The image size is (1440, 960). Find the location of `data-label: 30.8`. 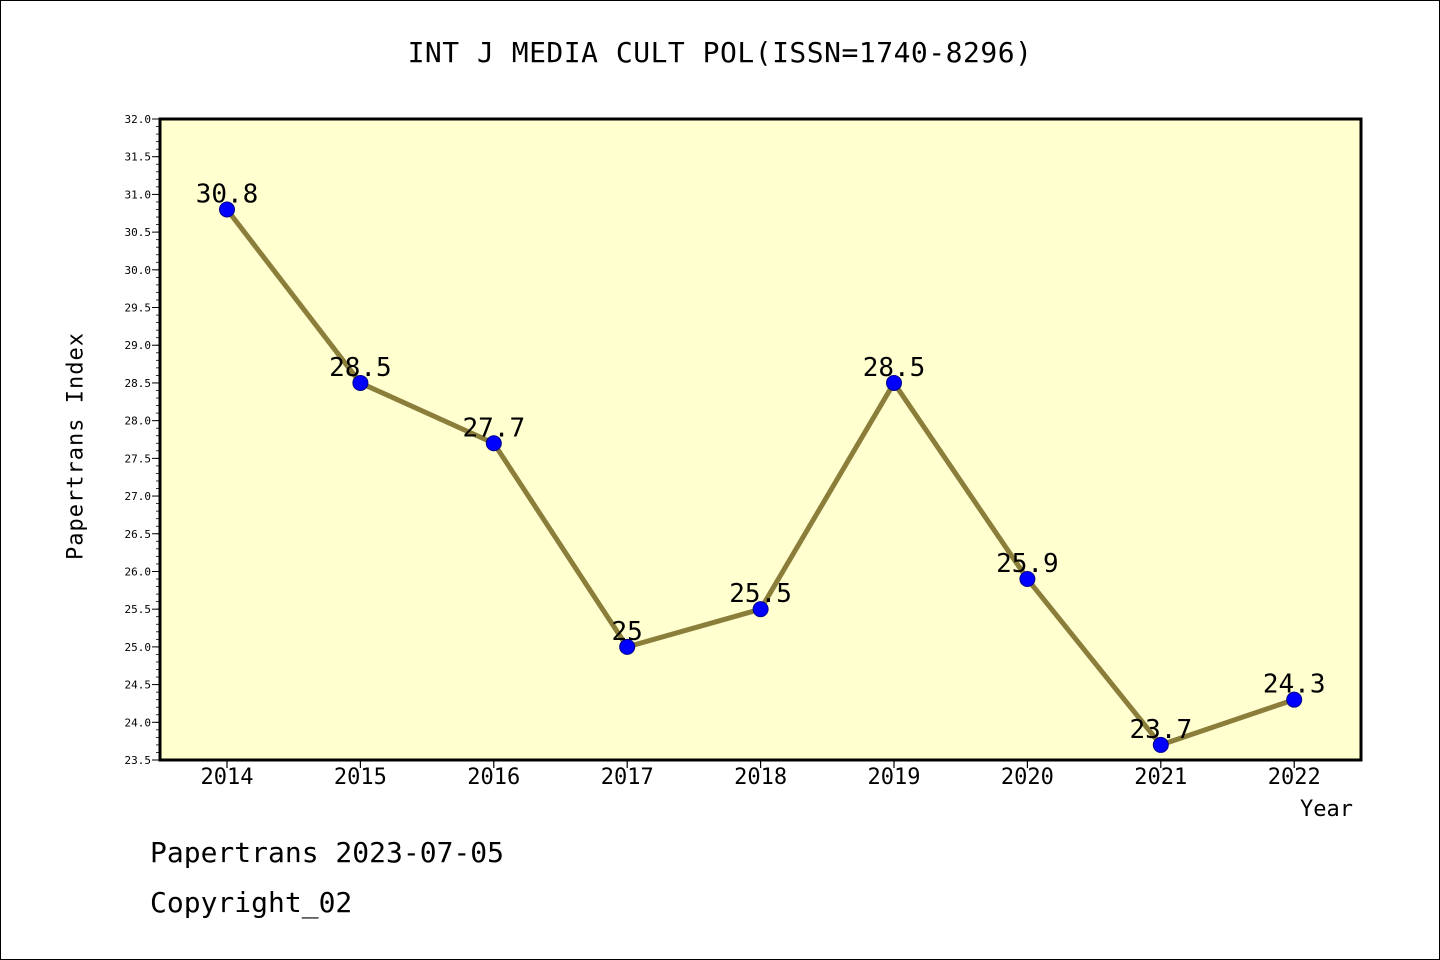

data-label: 30.8 is located at coordinates (227, 194).